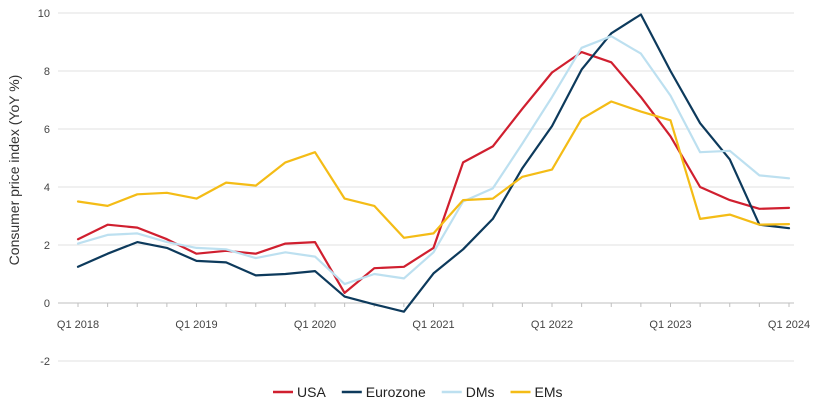  Describe the element at coordinates (47, 304) in the screenshot. I see `y-tick-label: 0` at that location.